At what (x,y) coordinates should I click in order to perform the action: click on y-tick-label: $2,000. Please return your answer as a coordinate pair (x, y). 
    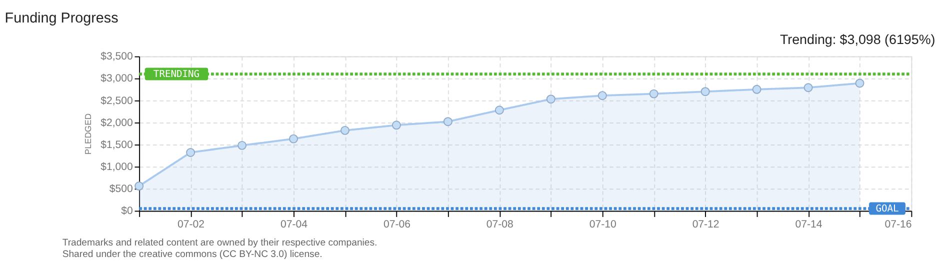
    Looking at the image, I should click on (116, 122).